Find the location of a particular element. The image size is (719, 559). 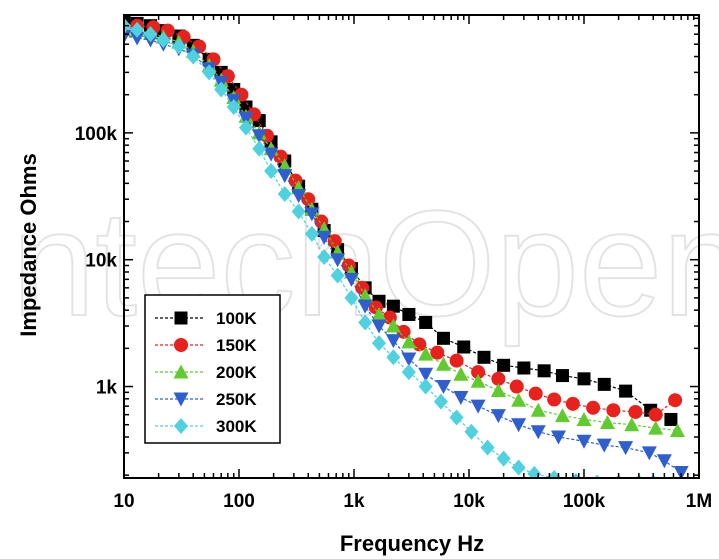

x-tick-label: 10 is located at coordinates (123, 501).